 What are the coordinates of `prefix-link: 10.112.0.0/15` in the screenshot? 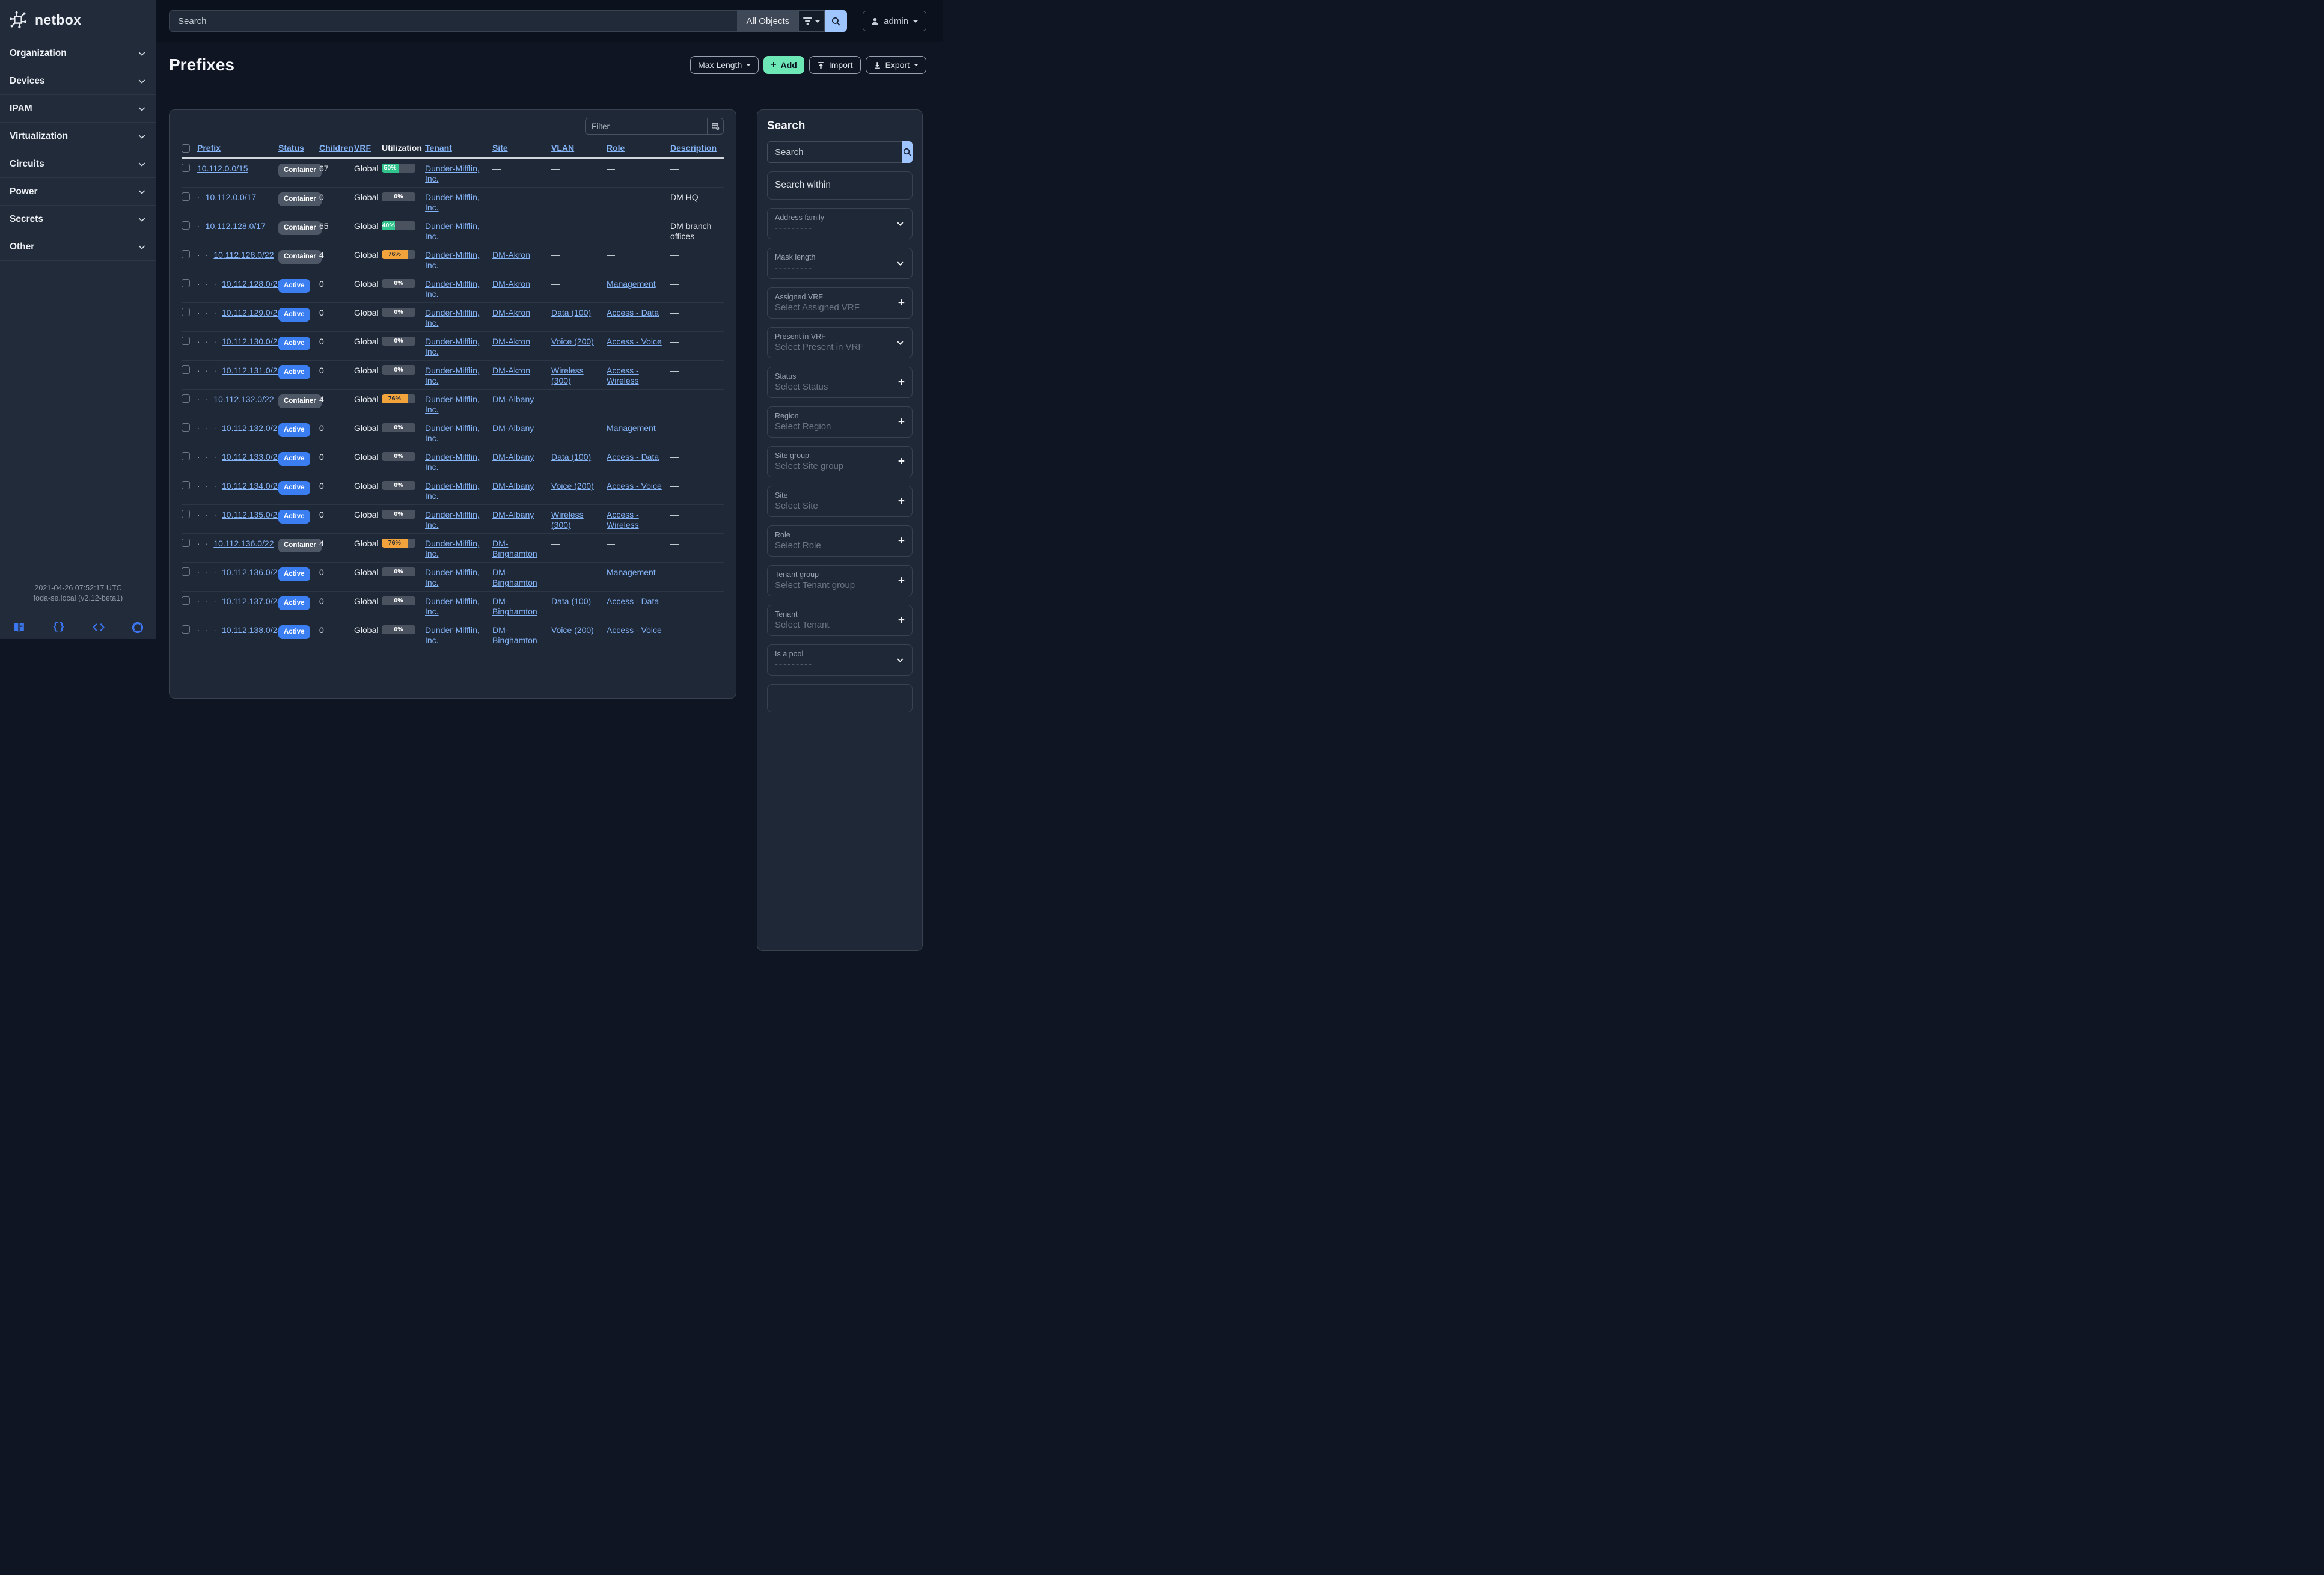 It's located at (222, 169).